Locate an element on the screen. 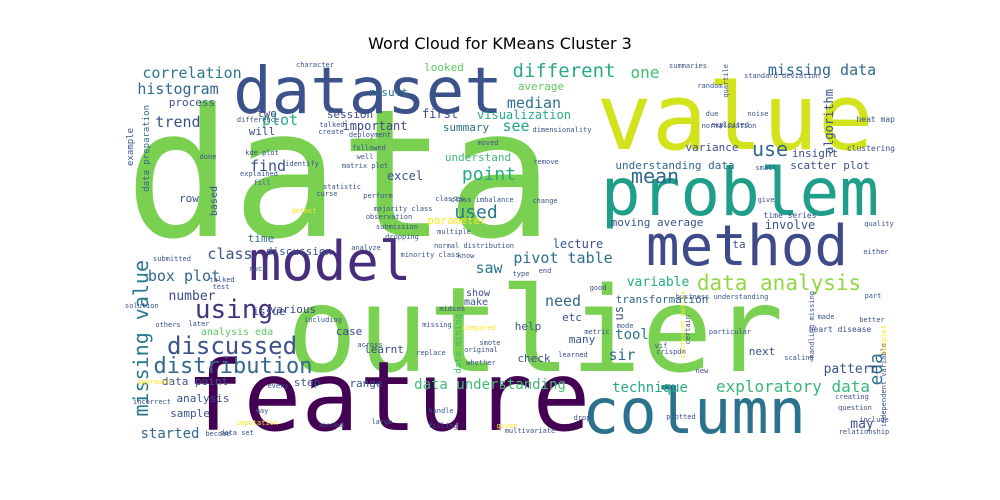 The image size is (1000, 500). word-cloud-word: summaries is located at coordinates (688, 65).